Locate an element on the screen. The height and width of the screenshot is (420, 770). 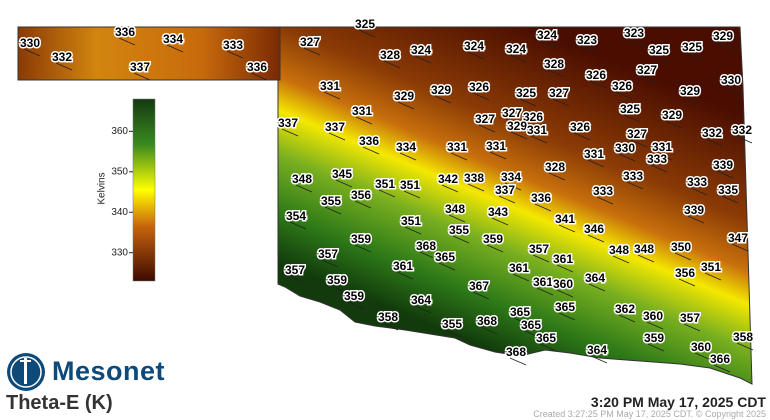
station-value: 364 is located at coordinates (597, 350).